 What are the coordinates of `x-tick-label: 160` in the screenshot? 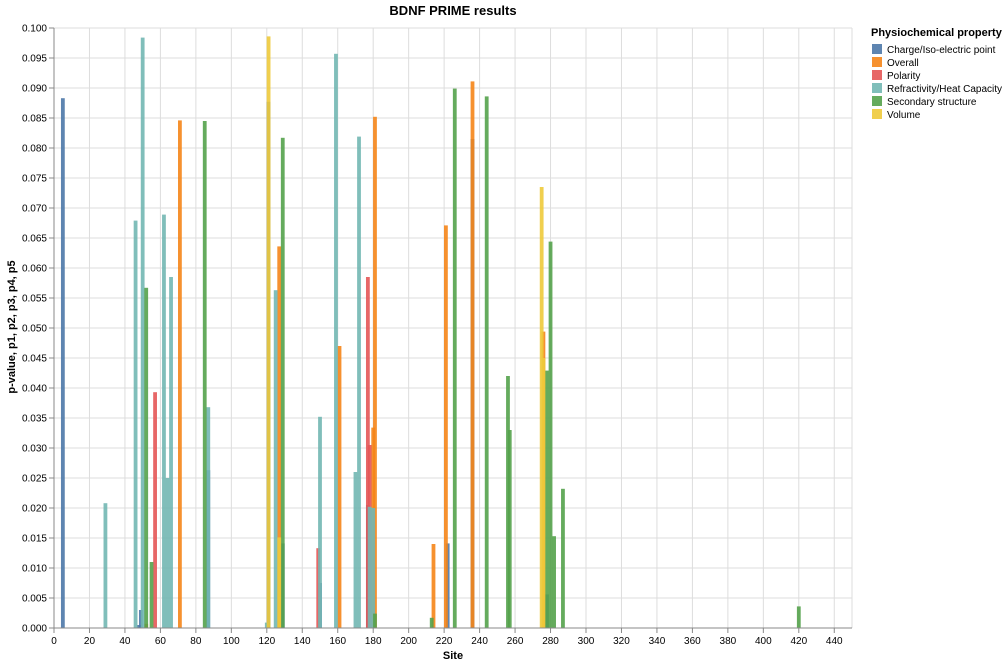 It's located at (337, 641).